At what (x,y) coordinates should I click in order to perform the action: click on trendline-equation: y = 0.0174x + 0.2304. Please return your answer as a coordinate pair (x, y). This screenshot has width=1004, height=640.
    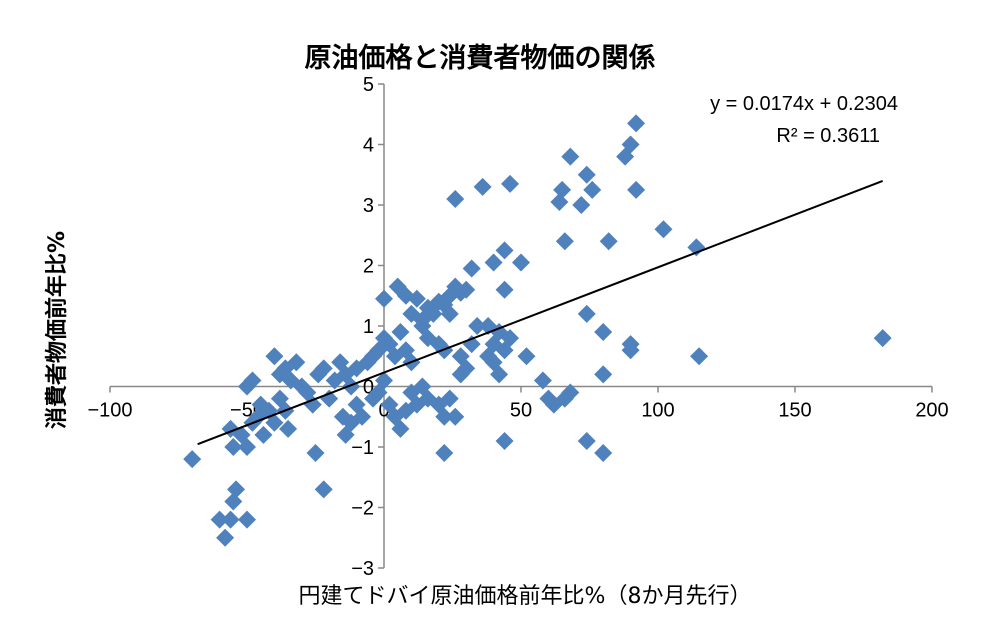
    Looking at the image, I should click on (804, 104).